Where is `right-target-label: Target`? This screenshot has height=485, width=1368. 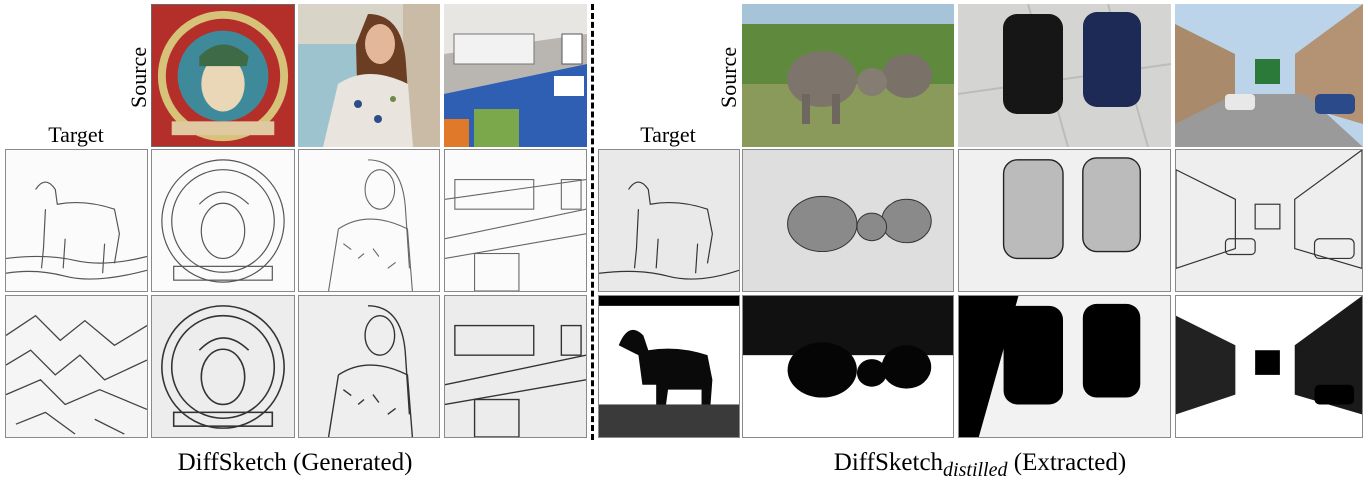
right-target-label: Target is located at coordinates (668, 134).